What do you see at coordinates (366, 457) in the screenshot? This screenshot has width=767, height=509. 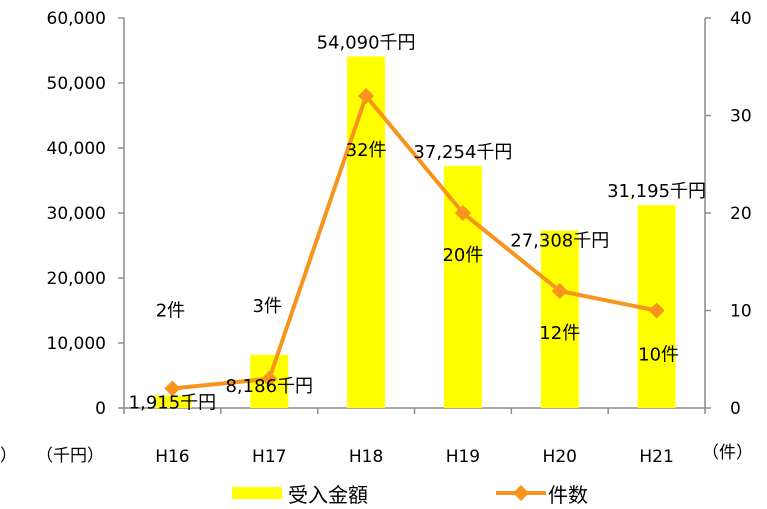 I see `x-tick-label: H18` at bounding box center [366, 457].